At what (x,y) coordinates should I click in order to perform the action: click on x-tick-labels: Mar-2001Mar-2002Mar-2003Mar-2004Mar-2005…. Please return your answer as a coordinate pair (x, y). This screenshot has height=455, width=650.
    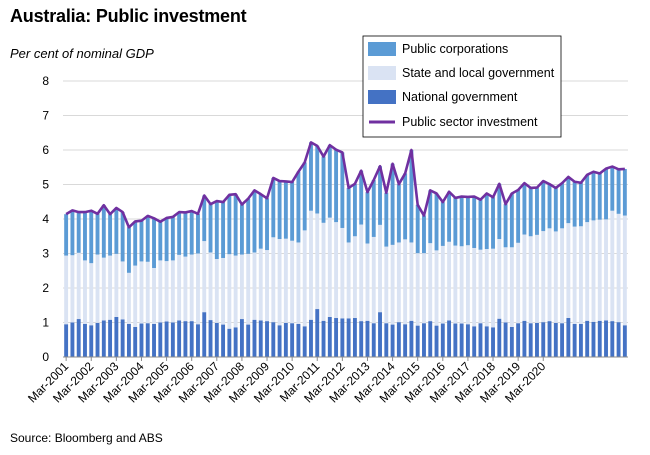
    Looking at the image, I should click on (287, 381).